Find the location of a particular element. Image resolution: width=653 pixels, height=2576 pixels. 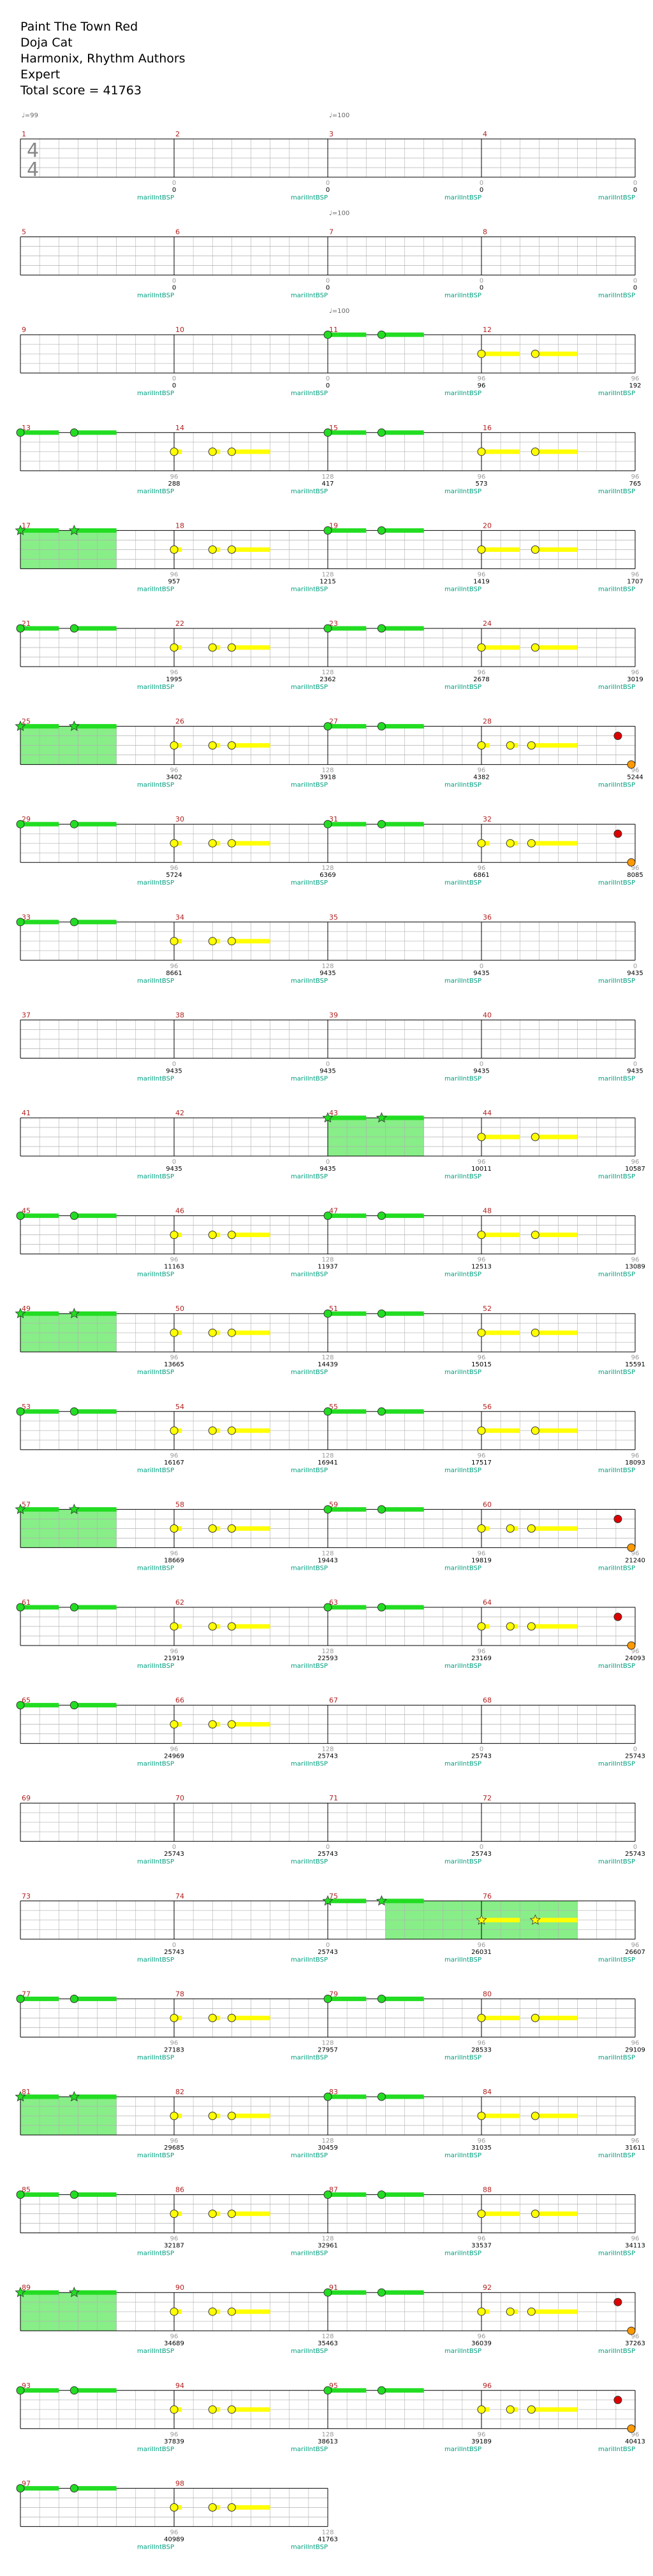

score-value: 24093 is located at coordinates (635, 1658).